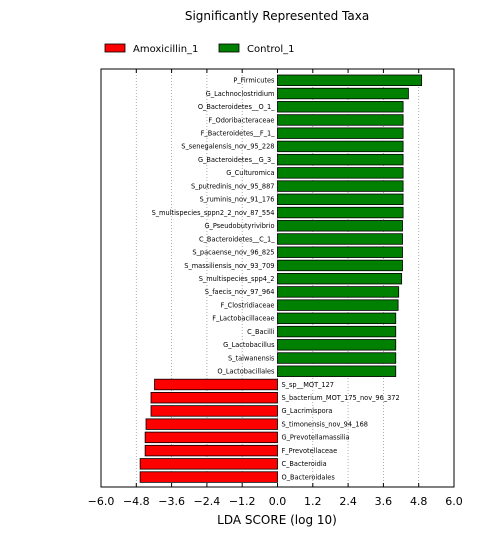  What do you see at coordinates (325, 424) in the screenshot?
I see `bar-label: S_timonensis_nov_94_168` at bounding box center [325, 424].